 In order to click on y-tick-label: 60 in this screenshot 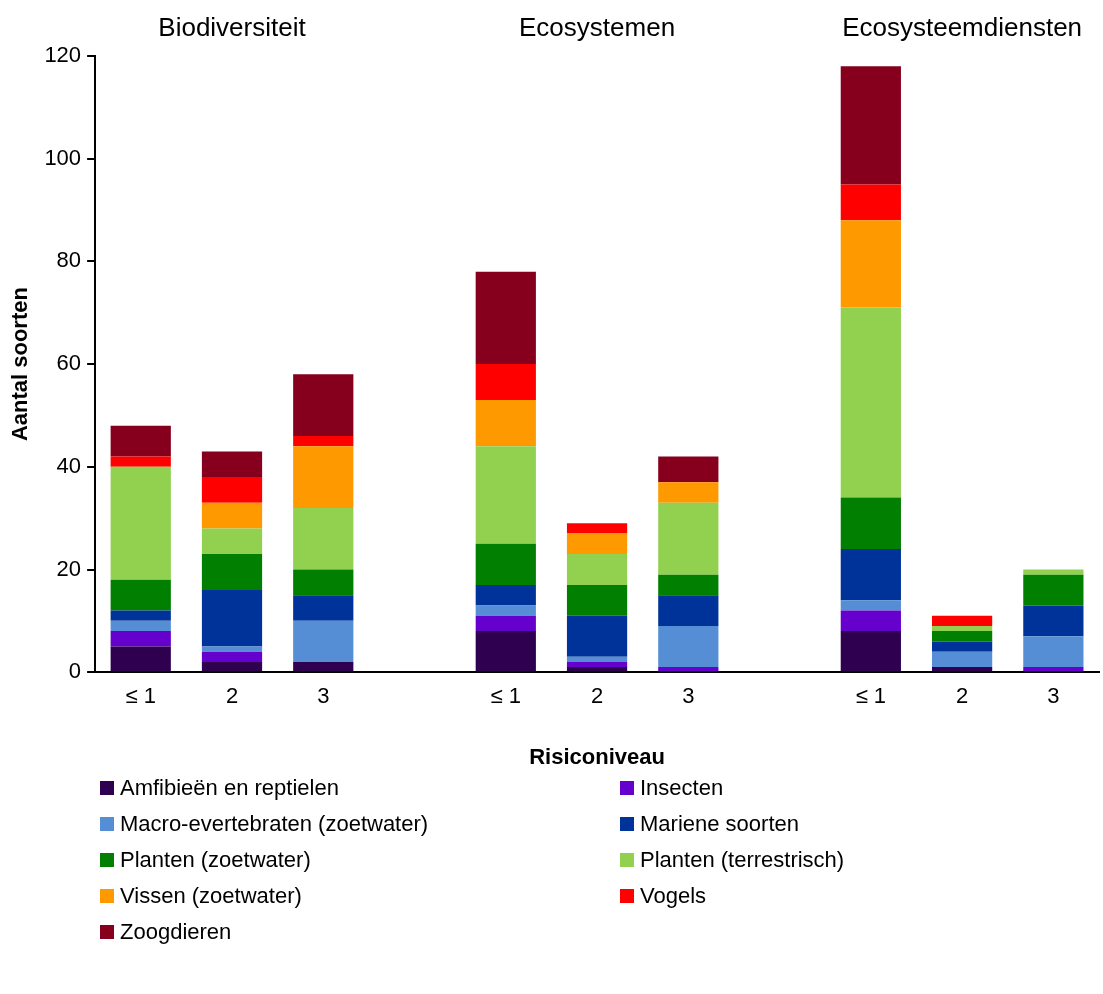, I will do `click(69, 363)`.